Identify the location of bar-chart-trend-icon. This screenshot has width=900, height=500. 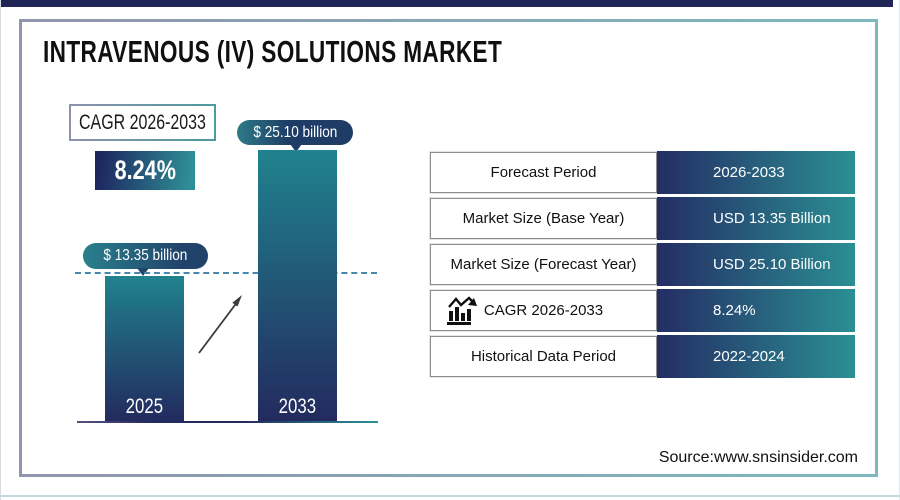
(462, 310).